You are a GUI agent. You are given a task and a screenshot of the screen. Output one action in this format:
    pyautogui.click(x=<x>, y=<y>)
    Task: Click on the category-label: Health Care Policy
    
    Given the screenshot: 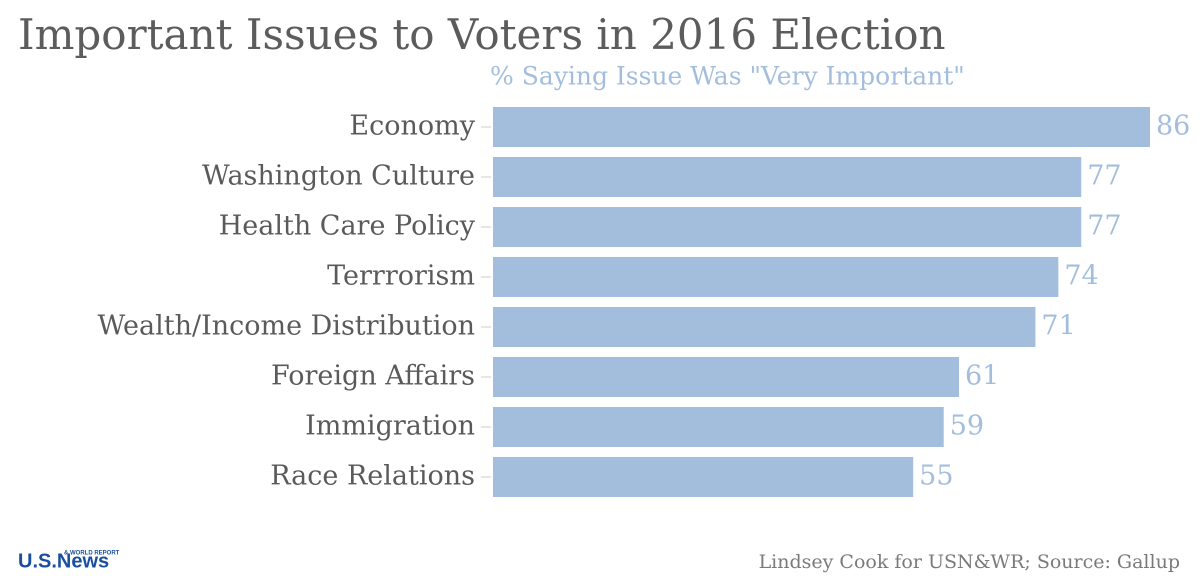 What is the action you would take?
    pyautogui.click(x=347, y=226)
    